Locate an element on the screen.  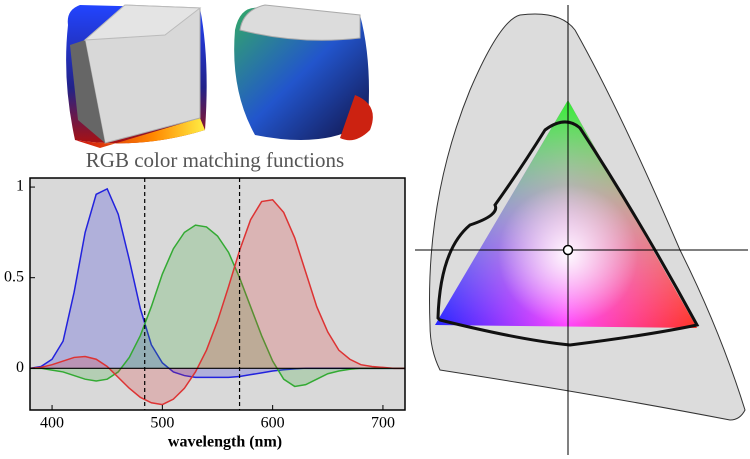
chart-title: RGB color matching functions is located at coordinates (215, 160).